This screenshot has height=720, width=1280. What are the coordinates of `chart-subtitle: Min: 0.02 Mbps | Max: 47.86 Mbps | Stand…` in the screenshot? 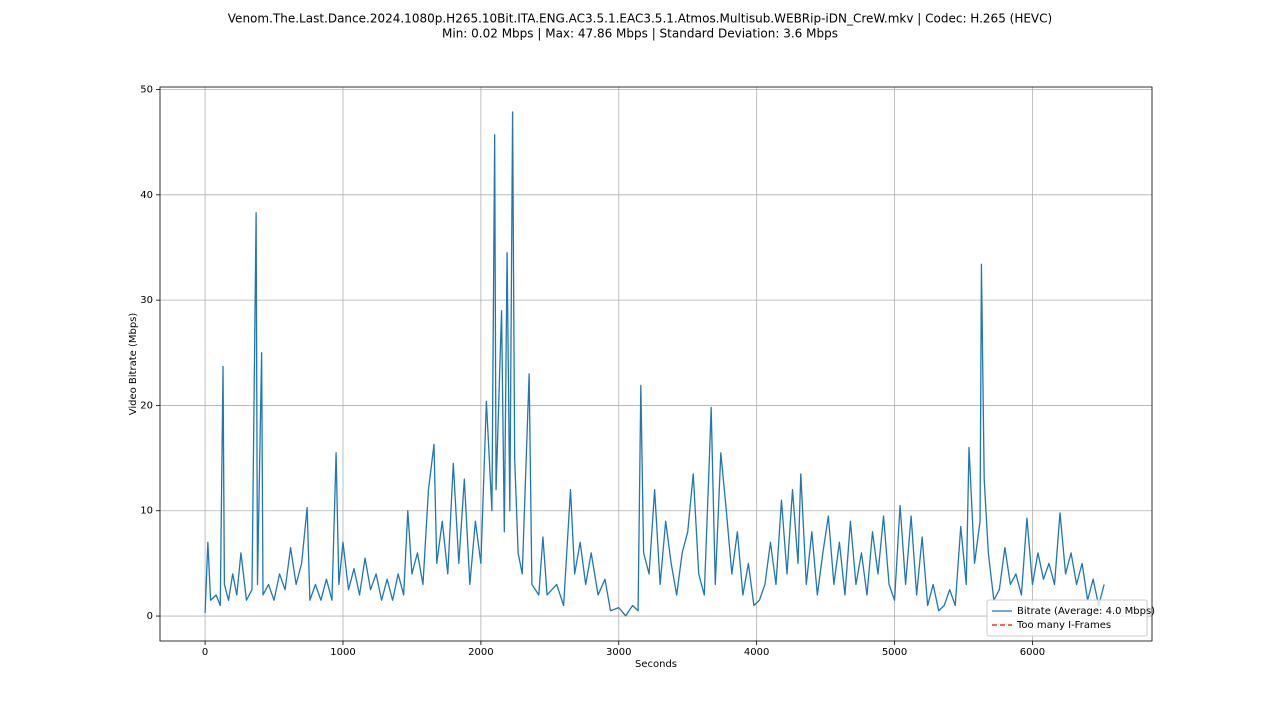 It's located at (640, 34).